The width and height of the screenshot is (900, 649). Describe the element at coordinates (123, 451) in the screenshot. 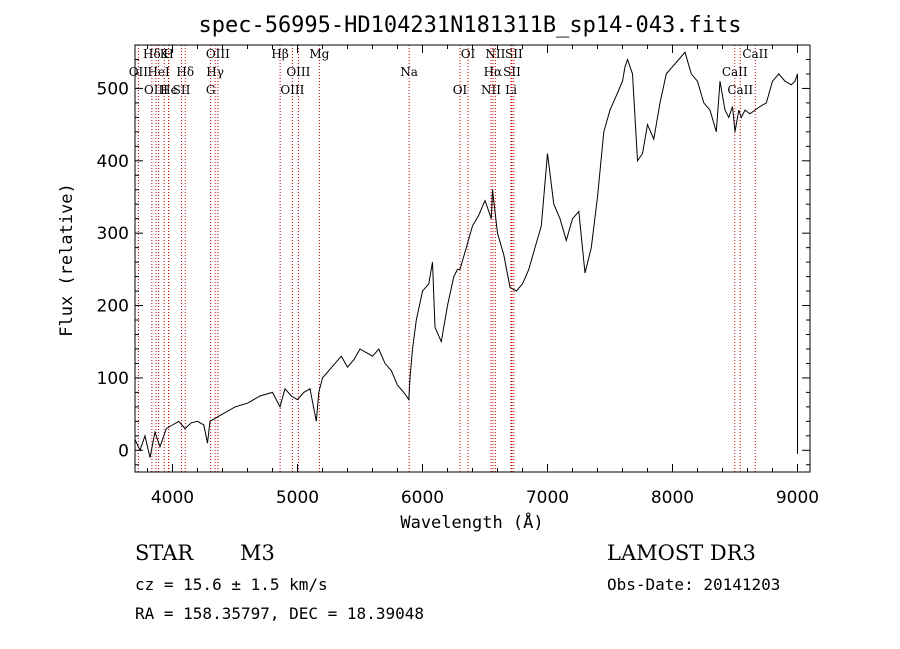

I see `y-tick-label: 0` at that location.